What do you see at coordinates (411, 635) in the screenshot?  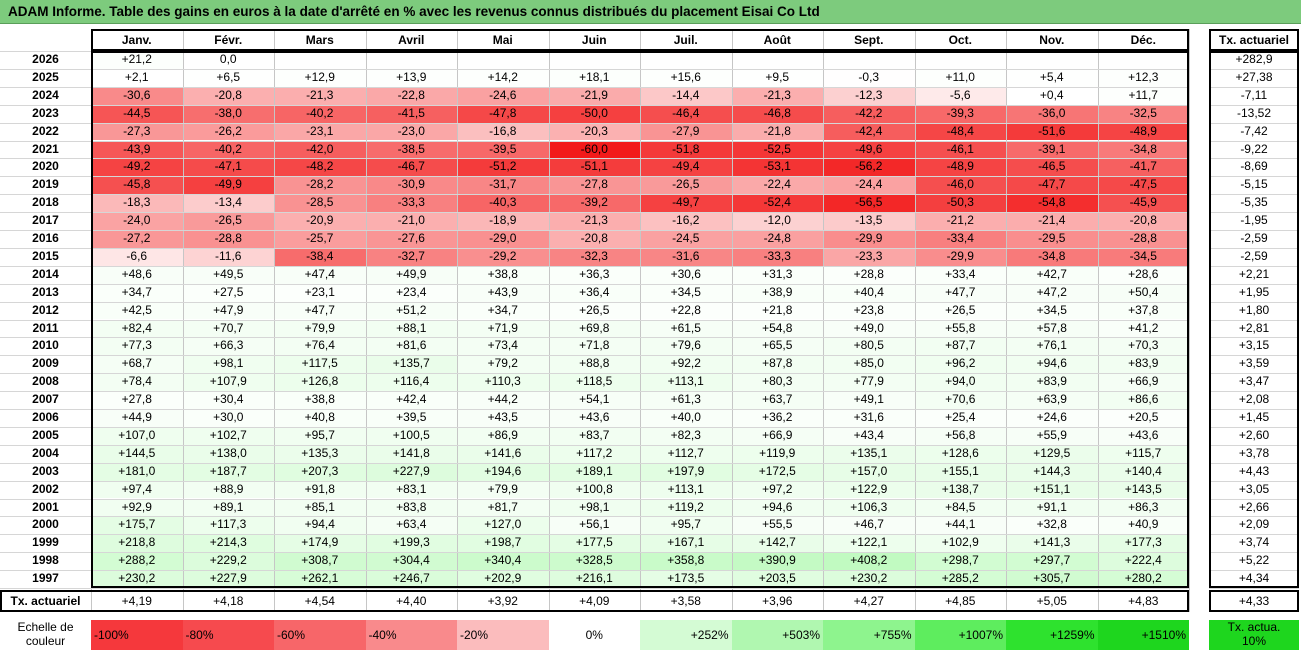 I see `color-scale-swatch: -40%` at bounding box center [411, 635].